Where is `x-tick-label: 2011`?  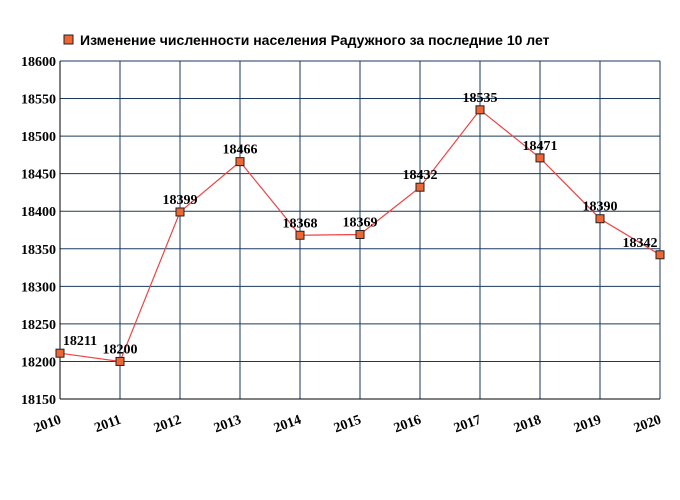 x-tick-label: 2011 is located at coordinates (108, 424).